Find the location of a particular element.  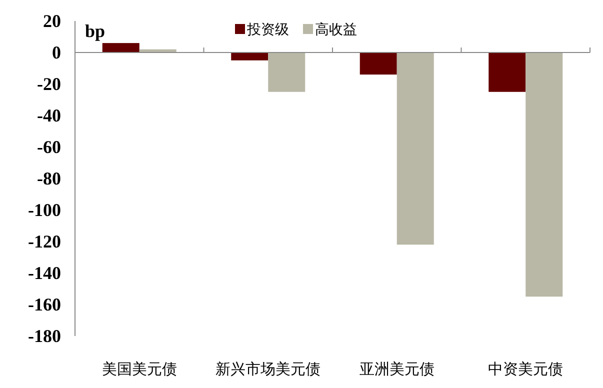

y-tick-label: 20 is located at coordinates (52, 21).